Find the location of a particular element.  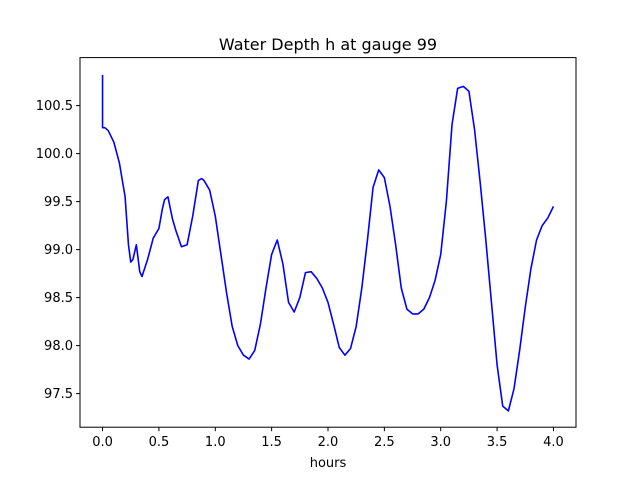

y-axis: 97.5 98.0 98.5 99.0 99.5 100.0 100.5 is located at coordinates (58, 250).